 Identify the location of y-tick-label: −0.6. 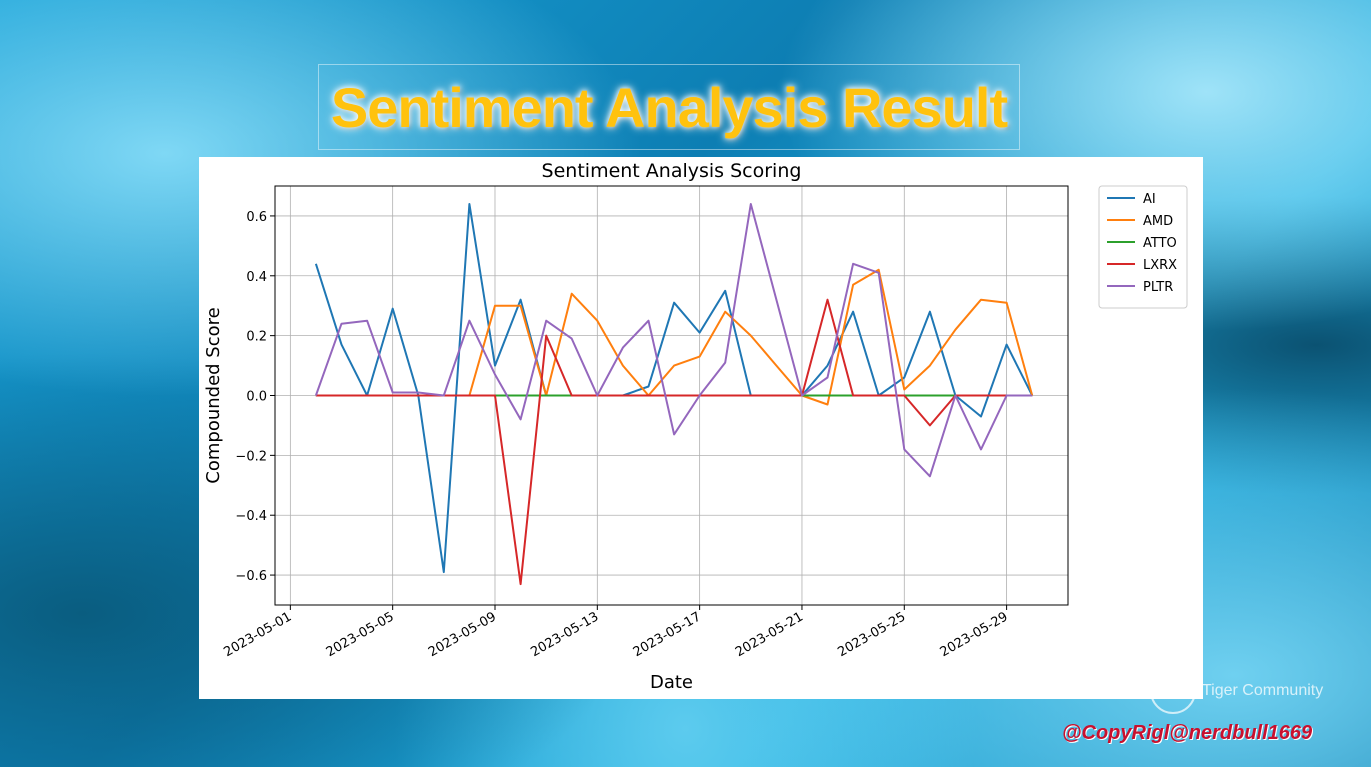
(251, 576).